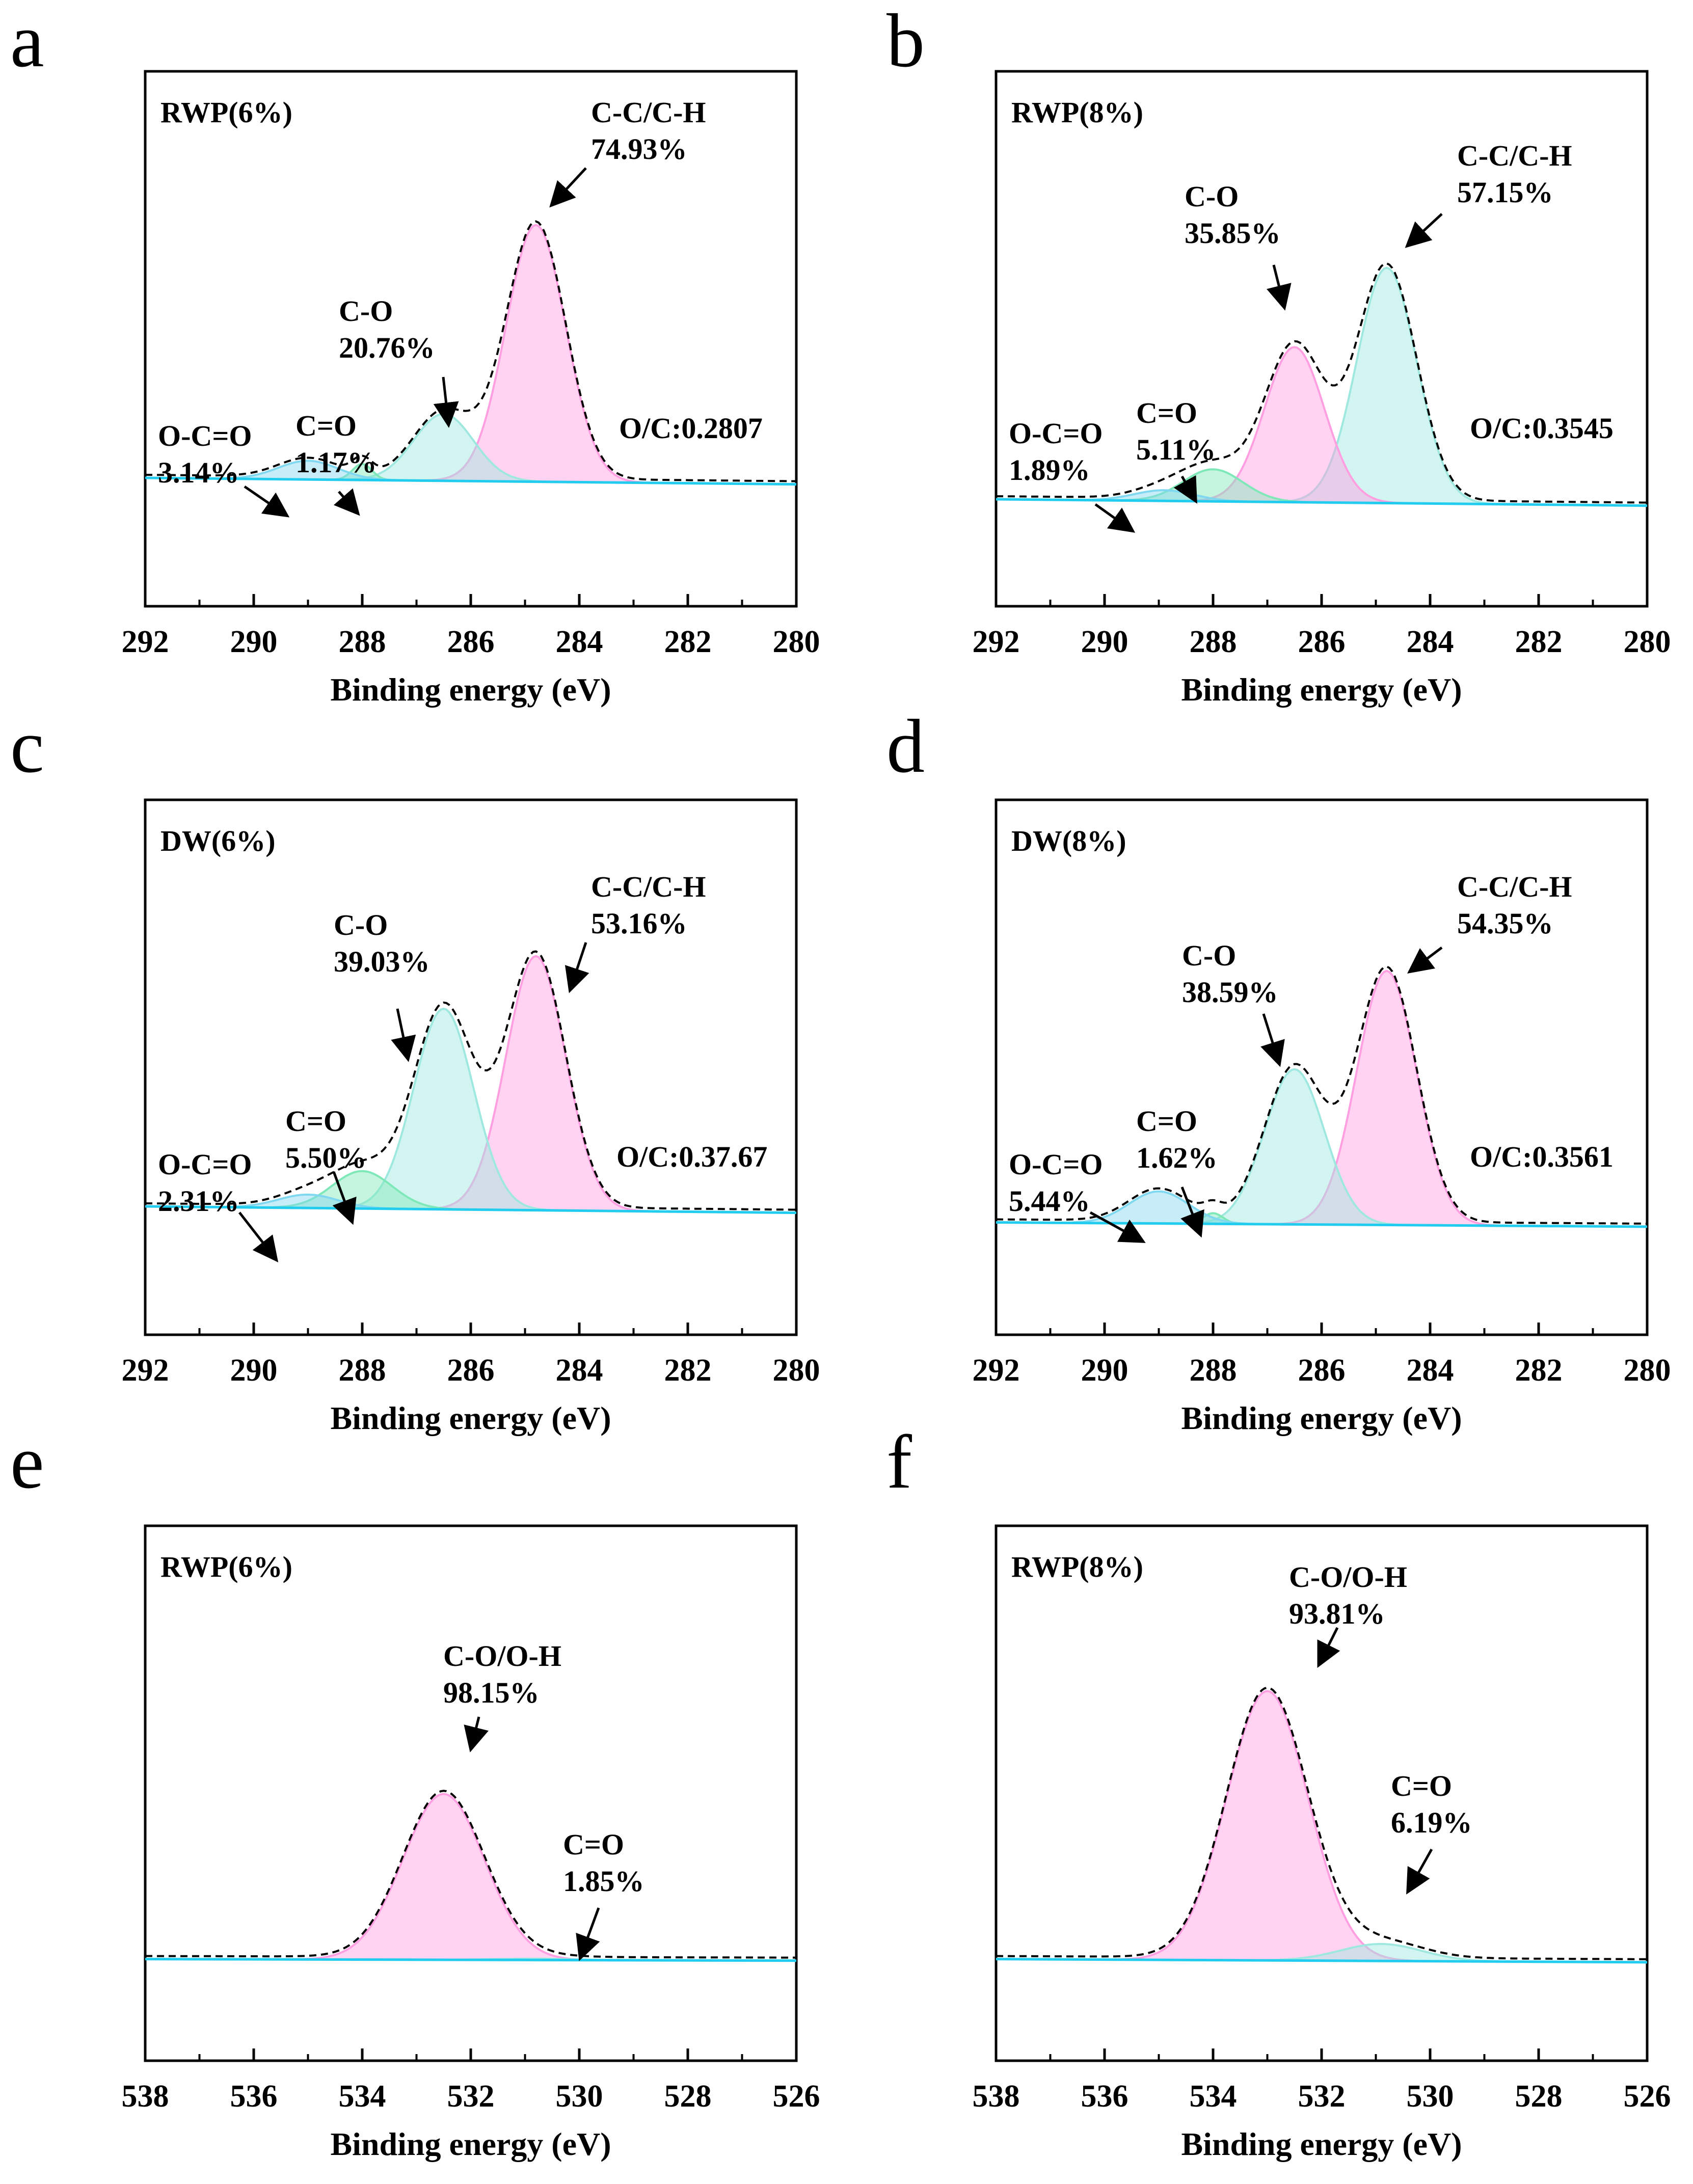  What do you see at coordinates (226, 112) in the screenshot?
I see `sample-label: RWP(6%)` at bounding box center [226, 112].